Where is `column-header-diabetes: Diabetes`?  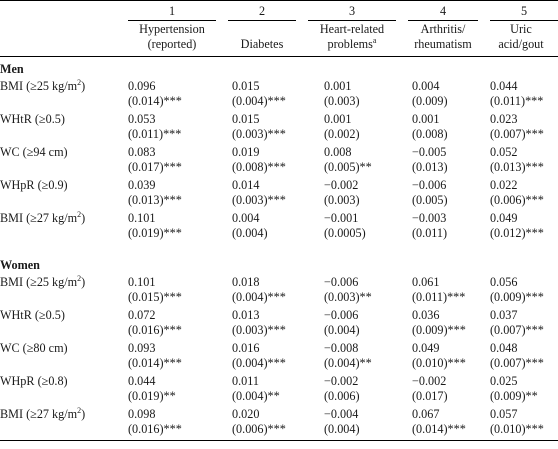
column-header-diabetes: Diabetes is located at coordinates (262, 39).